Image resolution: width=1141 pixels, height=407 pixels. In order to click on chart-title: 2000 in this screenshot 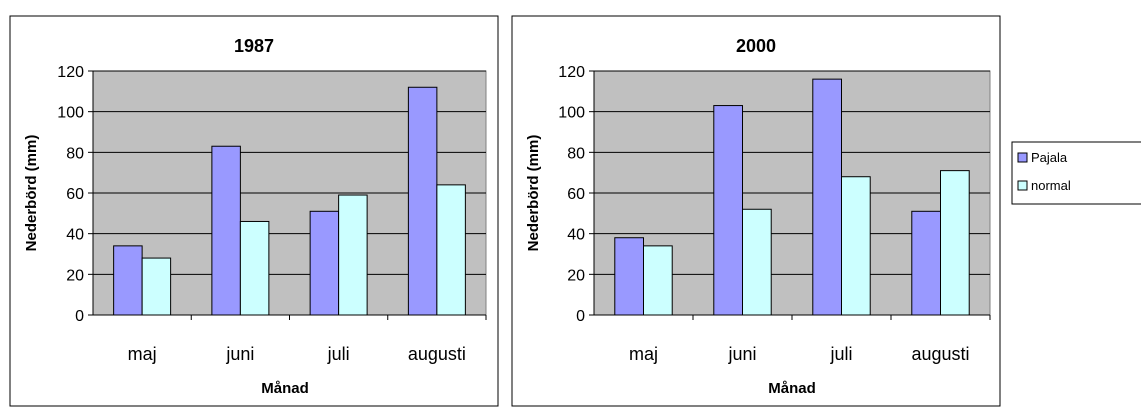, I will do `click(756, 46)`.